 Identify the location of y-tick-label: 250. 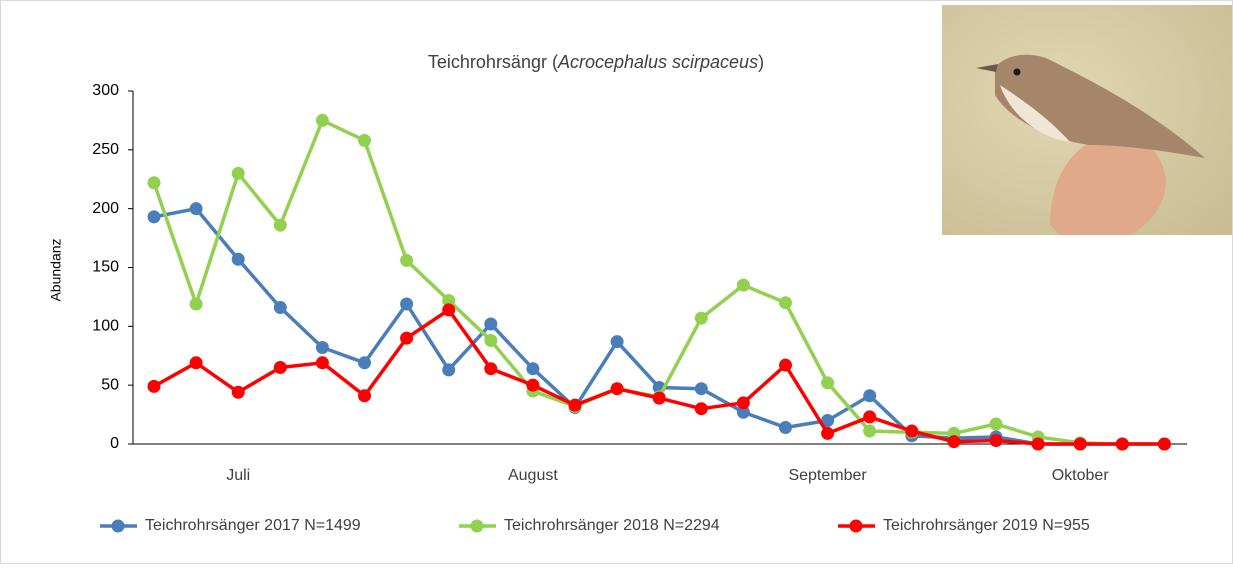
(105, 149).